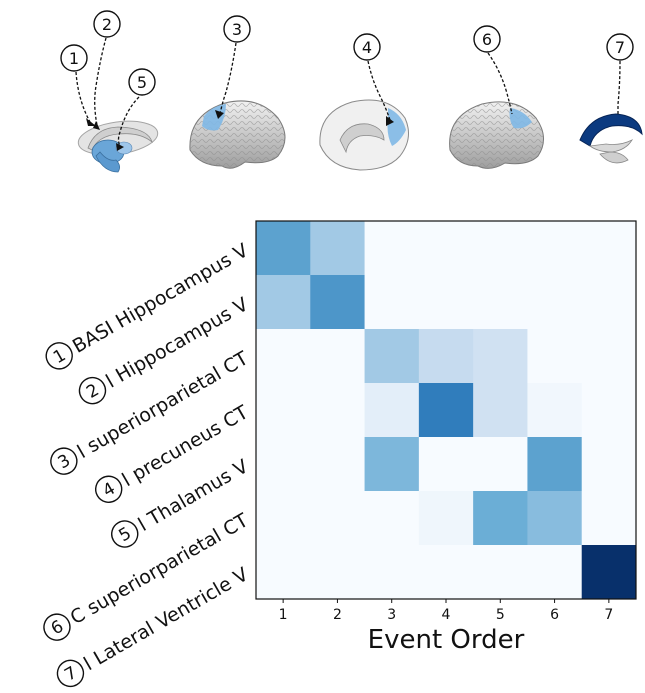 This screenshot has height=693, width=645. I want to click on heatmap-cell-r5-c5, so click(500, 464).